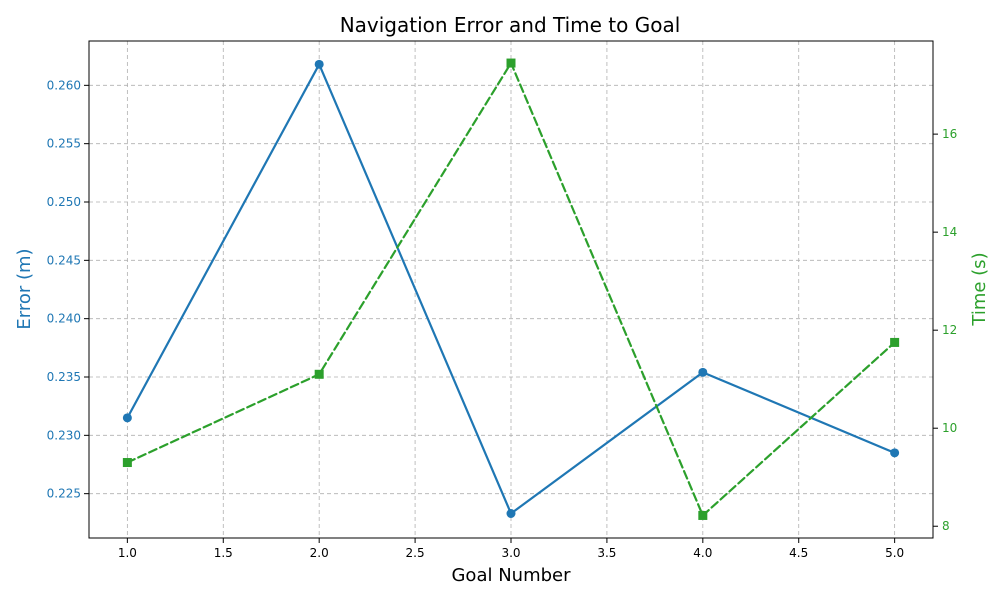 Image resolution: width=1000 pixels, height=600 pixels. Describe the element at coordinates (64, 85) in the screenshot. I see `left-y-tick-label: 0.260` at that location.